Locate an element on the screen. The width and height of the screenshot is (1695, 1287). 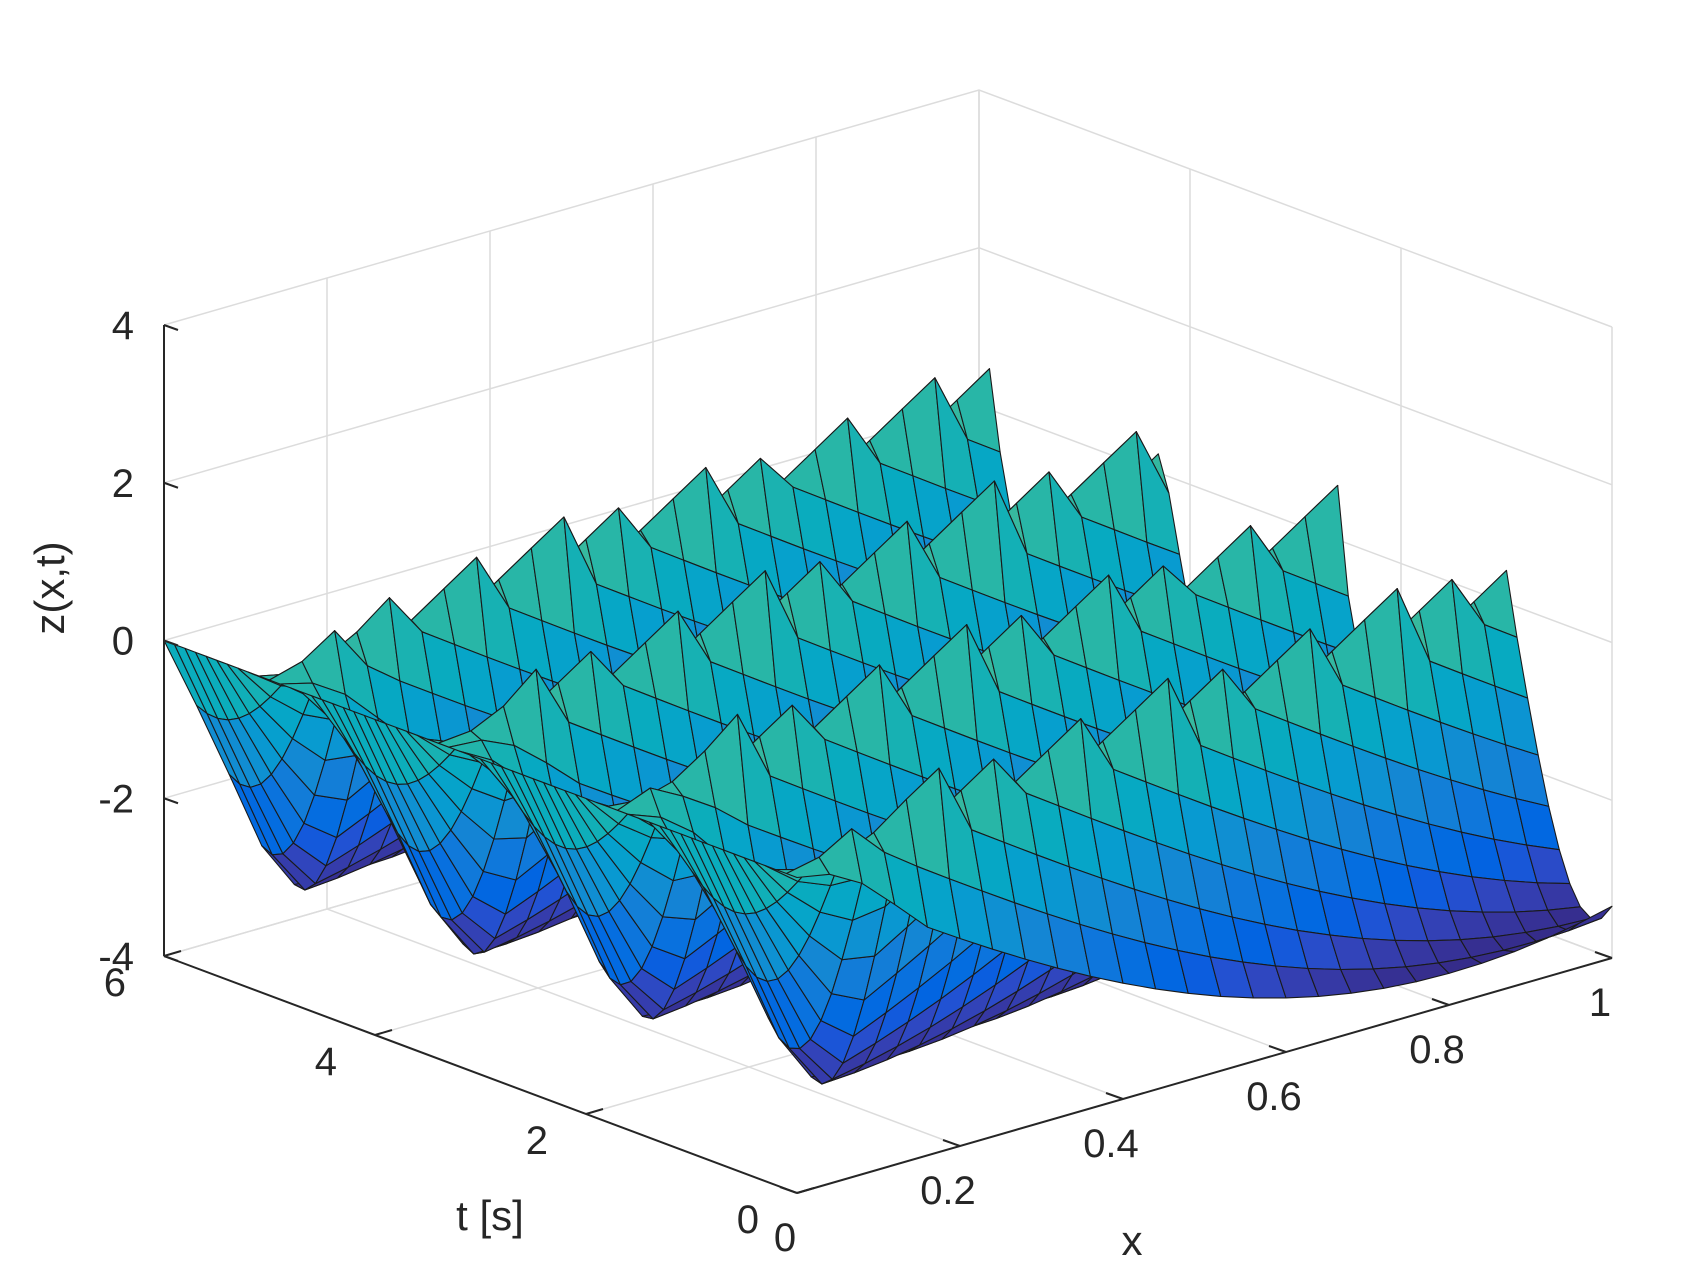
x-tick-label: 0.6 is located at coordinates (1274, 1097).